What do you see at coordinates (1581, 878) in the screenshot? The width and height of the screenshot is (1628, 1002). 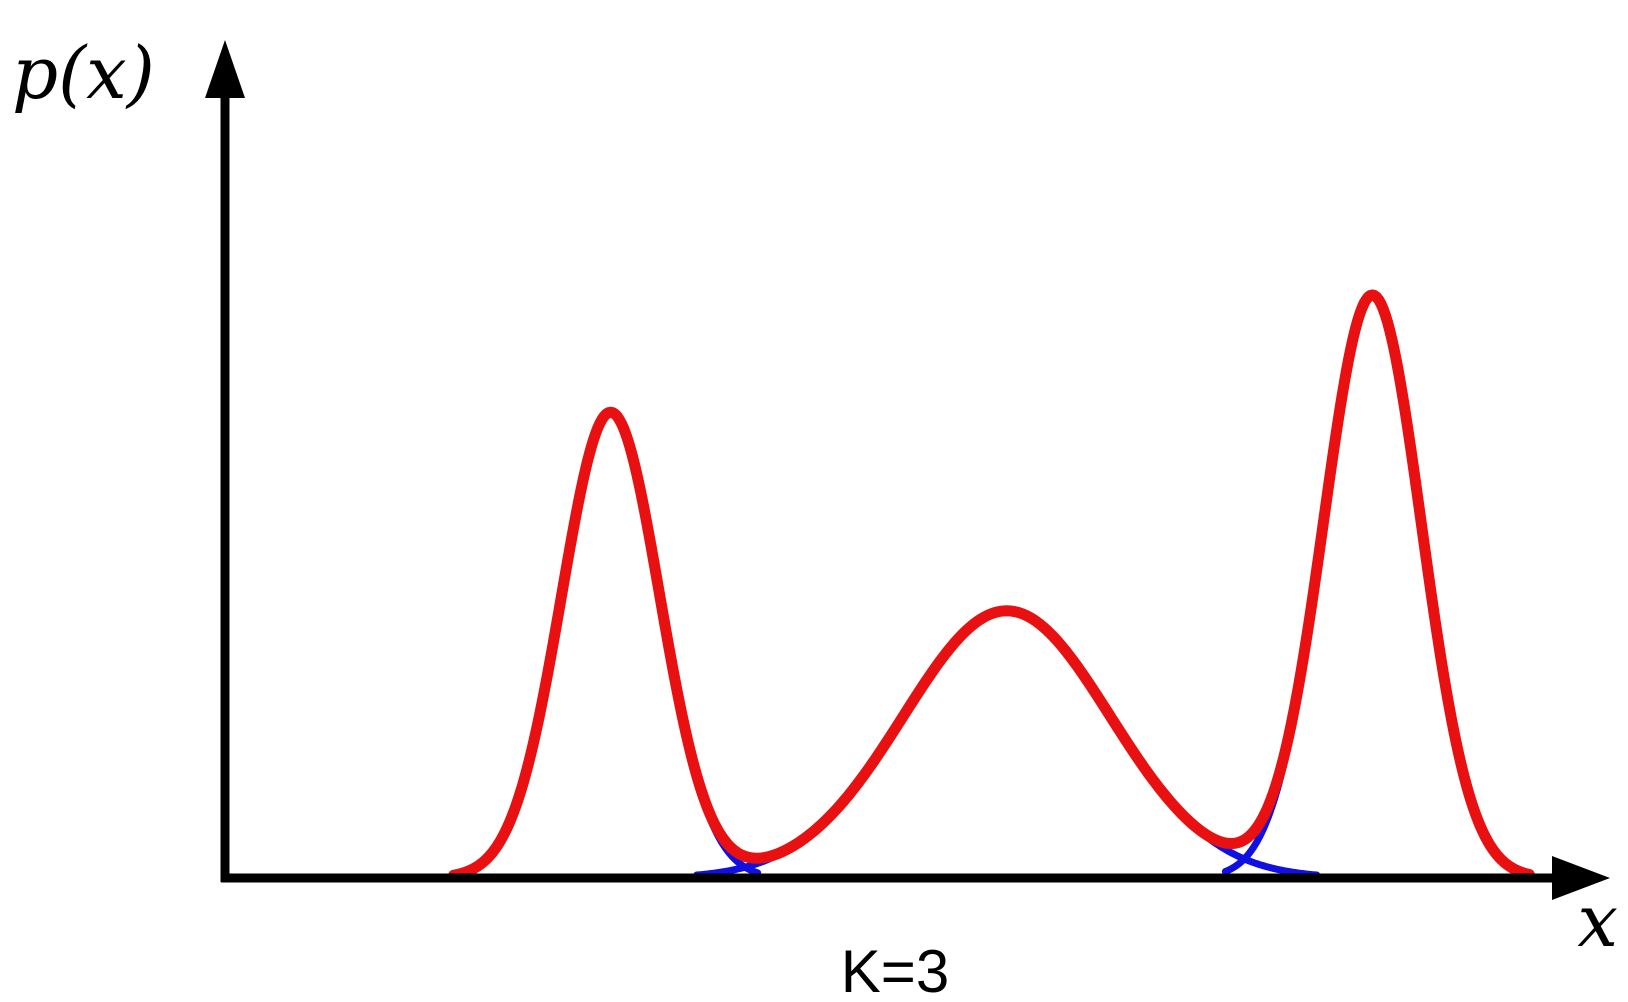 I see `x-axis-arrow-icon` at bounding box center [1581, 878].